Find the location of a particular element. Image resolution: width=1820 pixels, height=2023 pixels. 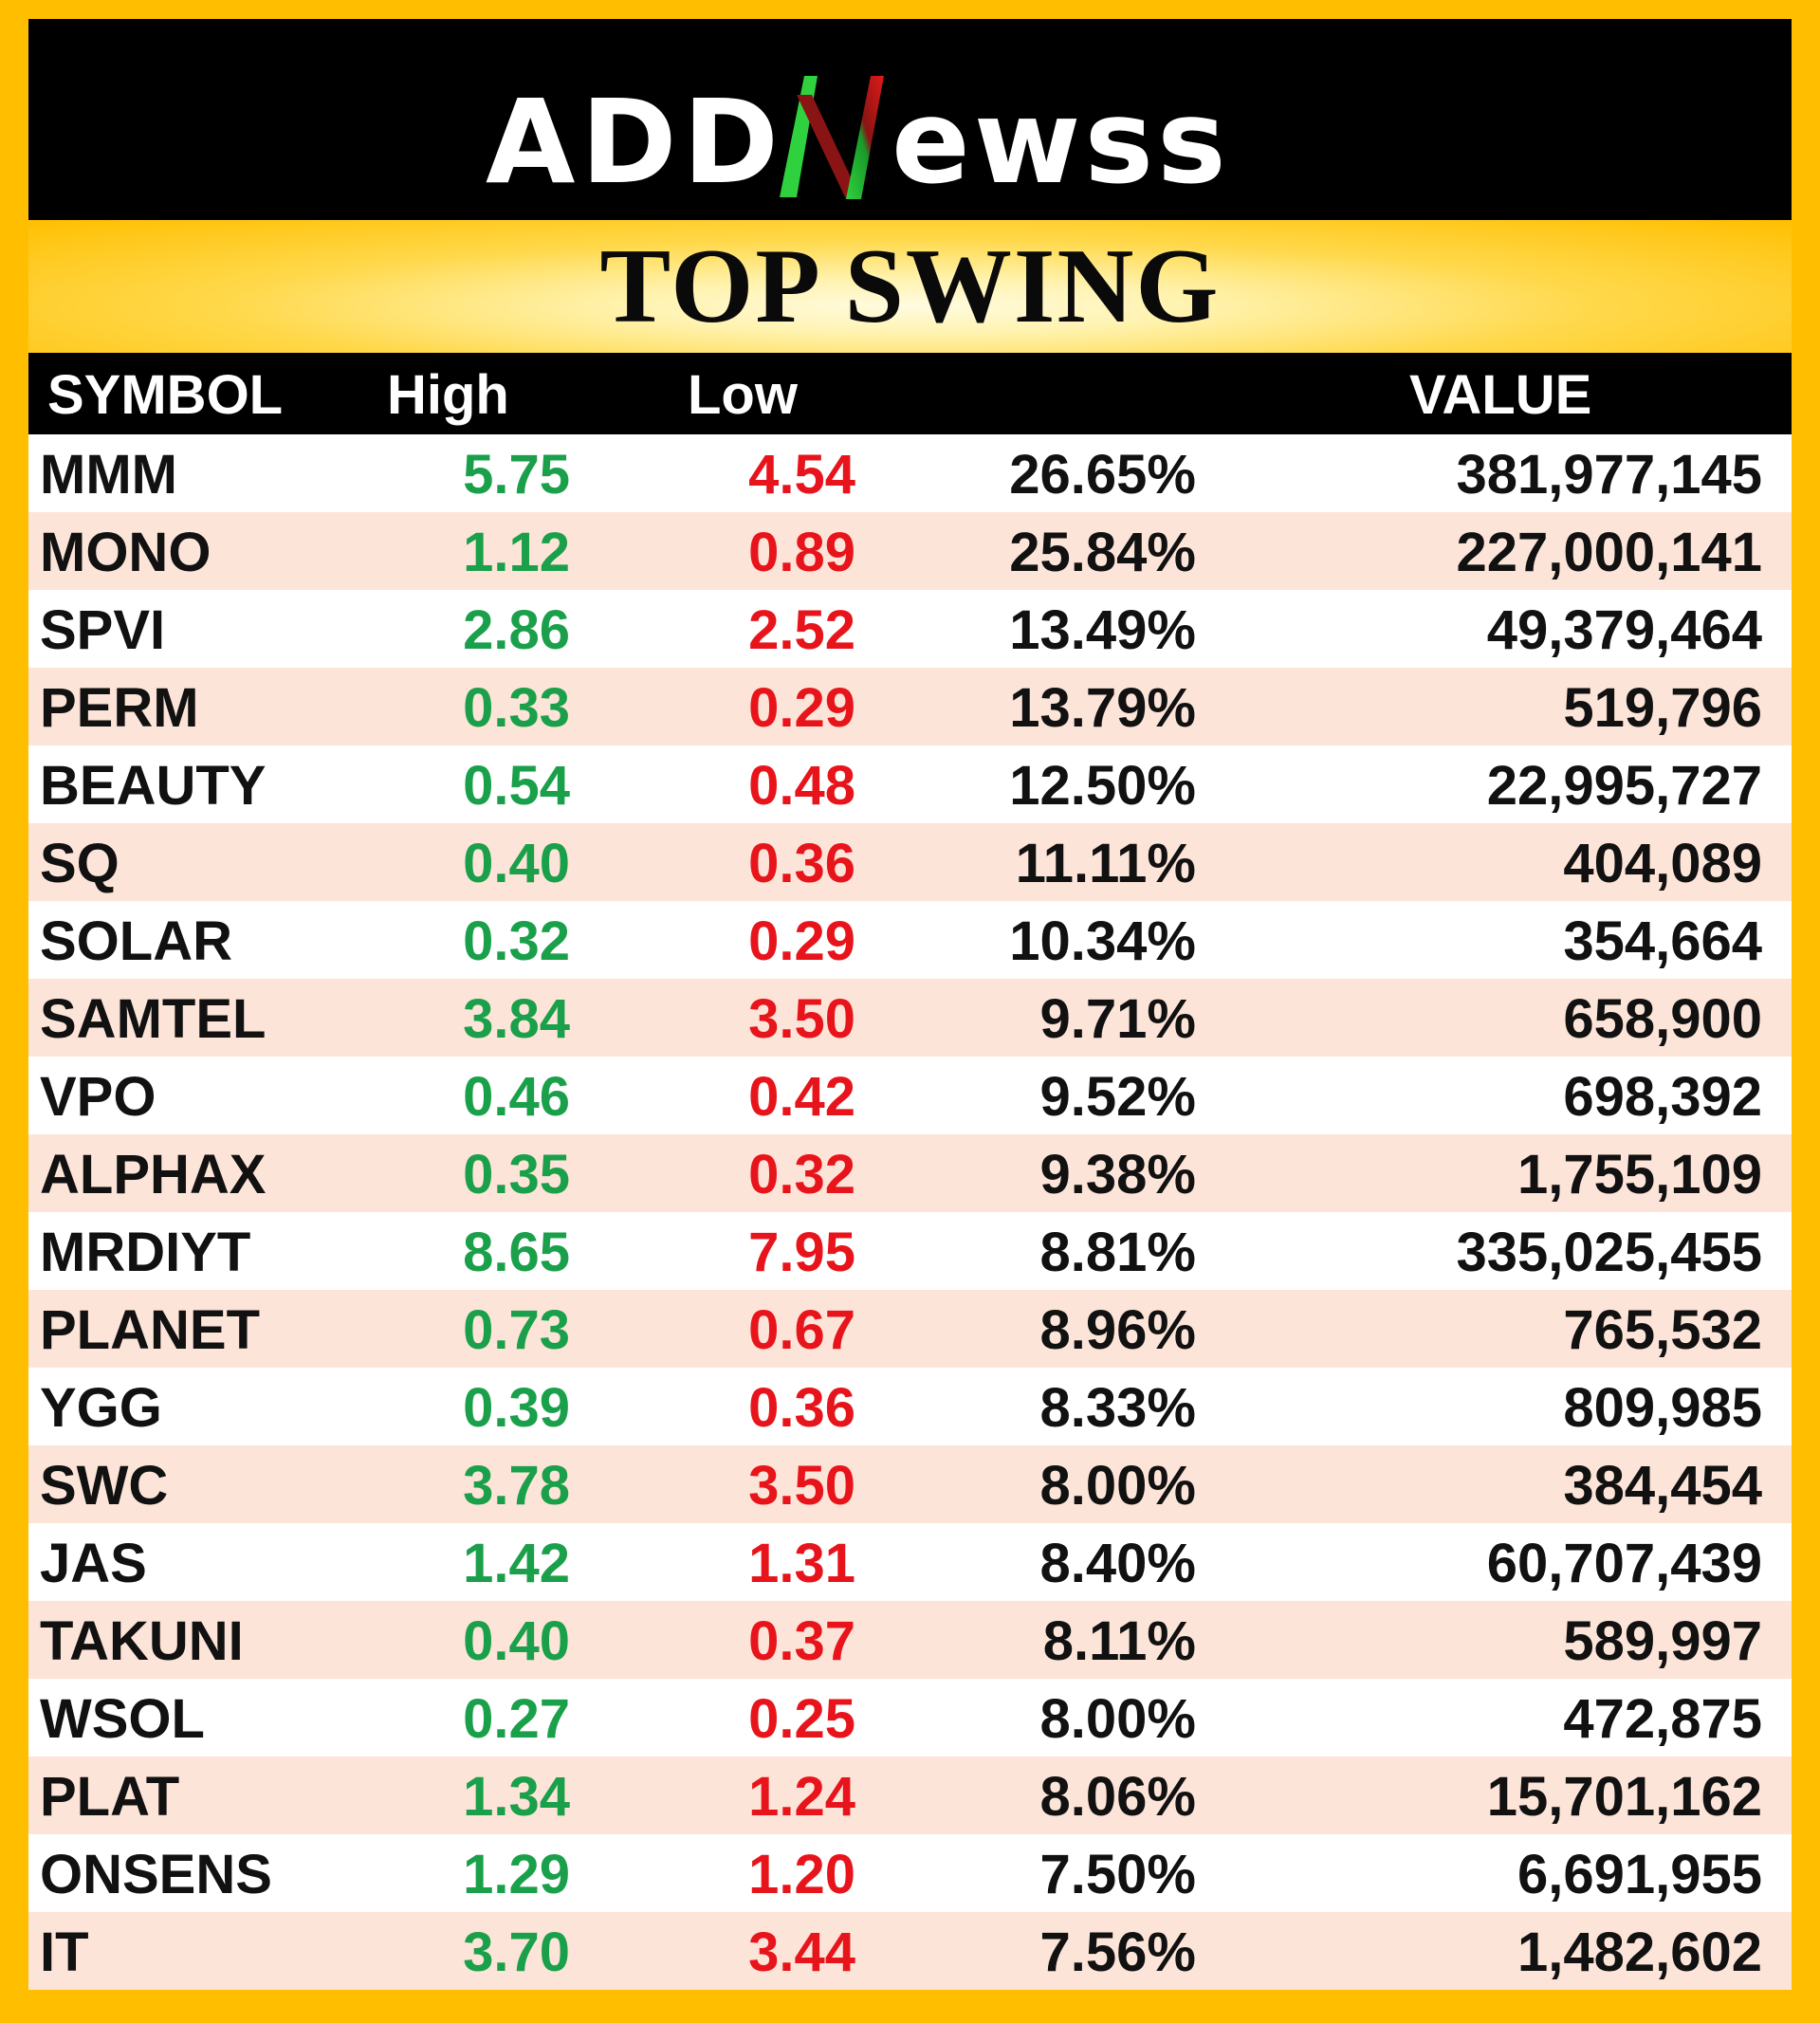

cell-low: 0.32 is located at coordinates (802, 1174).